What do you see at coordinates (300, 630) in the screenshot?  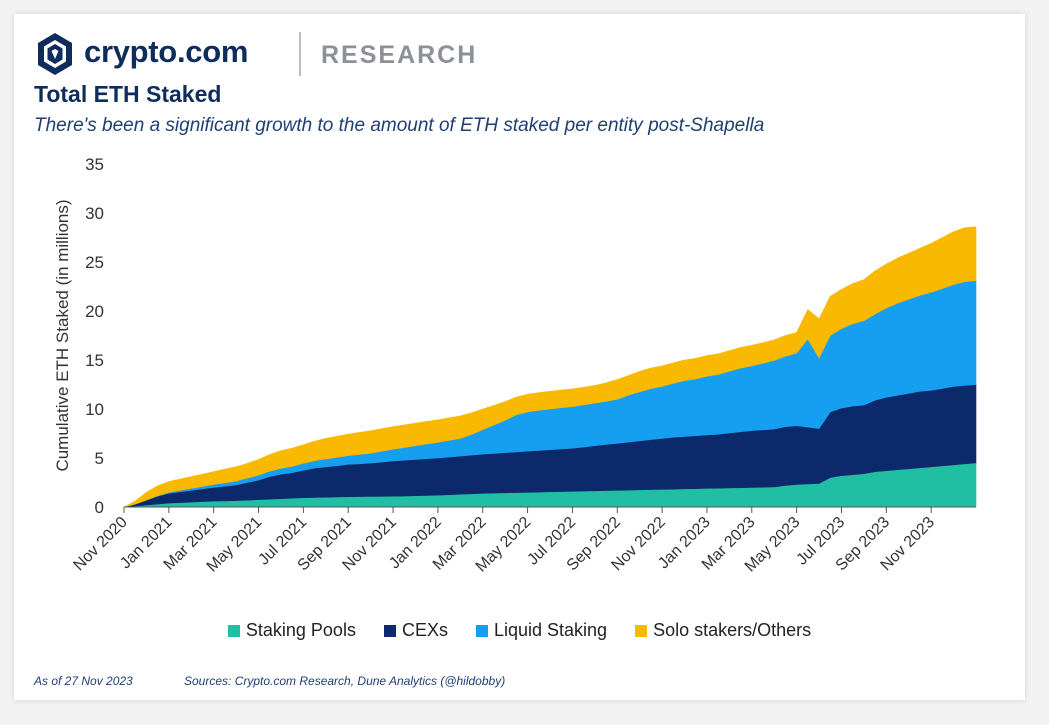 I see `legend-label: Staking Pools` at bounding box center [300, 630].